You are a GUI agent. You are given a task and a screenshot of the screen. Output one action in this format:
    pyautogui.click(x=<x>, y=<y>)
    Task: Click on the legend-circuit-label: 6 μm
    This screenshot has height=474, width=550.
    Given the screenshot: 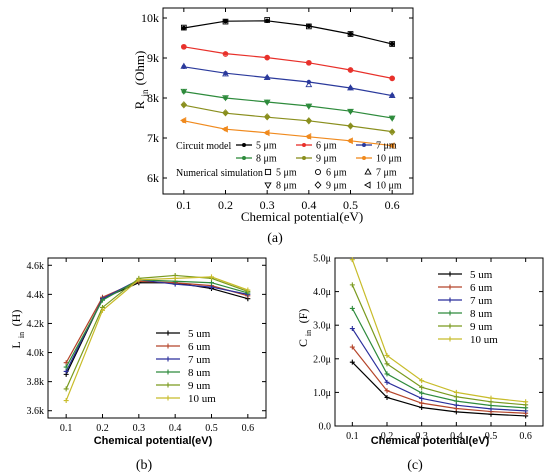 What is the action you would take?
    pyautogui.click(x=326, y=146)
    